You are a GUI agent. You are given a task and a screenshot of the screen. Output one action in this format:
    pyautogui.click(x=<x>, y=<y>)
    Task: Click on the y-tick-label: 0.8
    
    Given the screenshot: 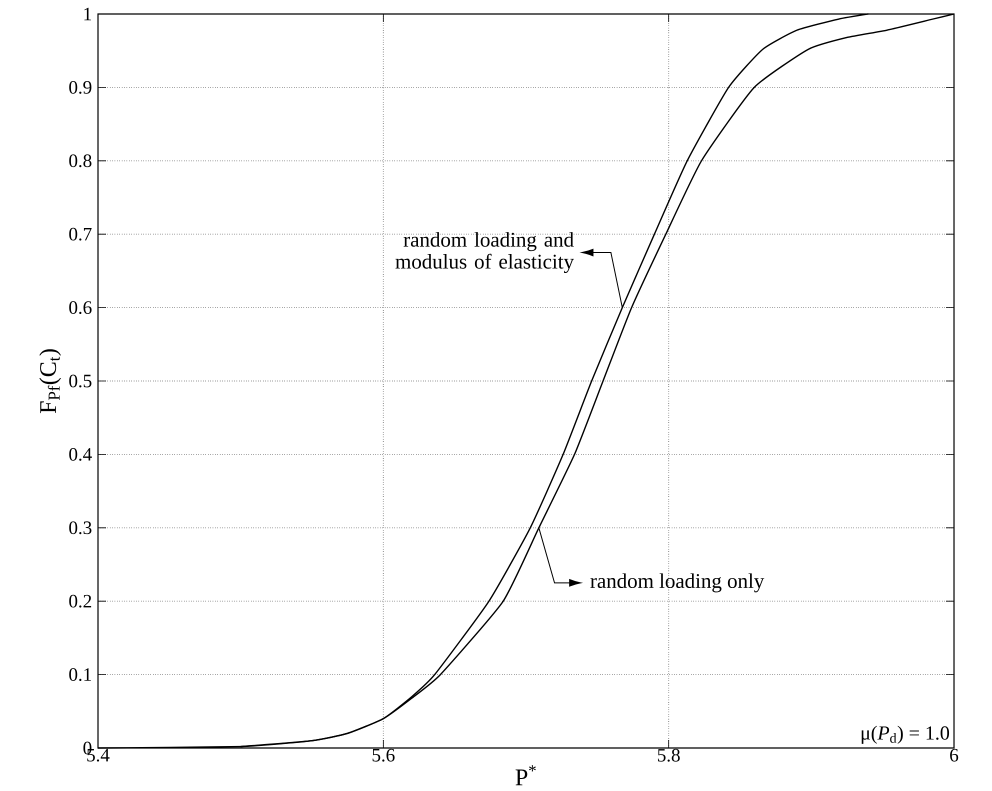 What is the action you would take?
    pyautogui.click(x=80, y=161)
    